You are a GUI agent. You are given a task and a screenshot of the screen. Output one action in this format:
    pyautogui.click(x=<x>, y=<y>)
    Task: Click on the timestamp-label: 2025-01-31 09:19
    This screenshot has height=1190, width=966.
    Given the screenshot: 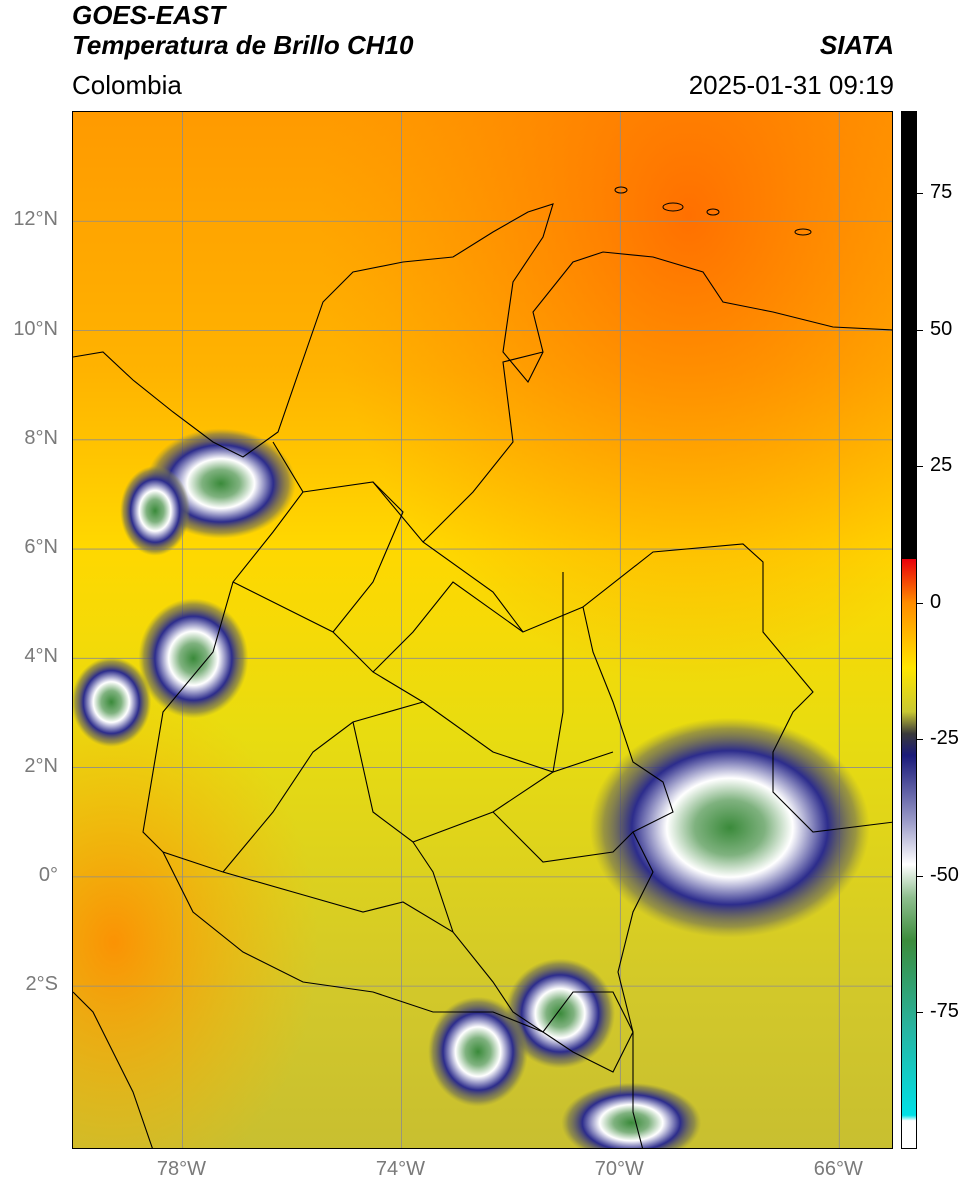 What is the action you would take?
    pyautogui.click(x=791, y=85)
    